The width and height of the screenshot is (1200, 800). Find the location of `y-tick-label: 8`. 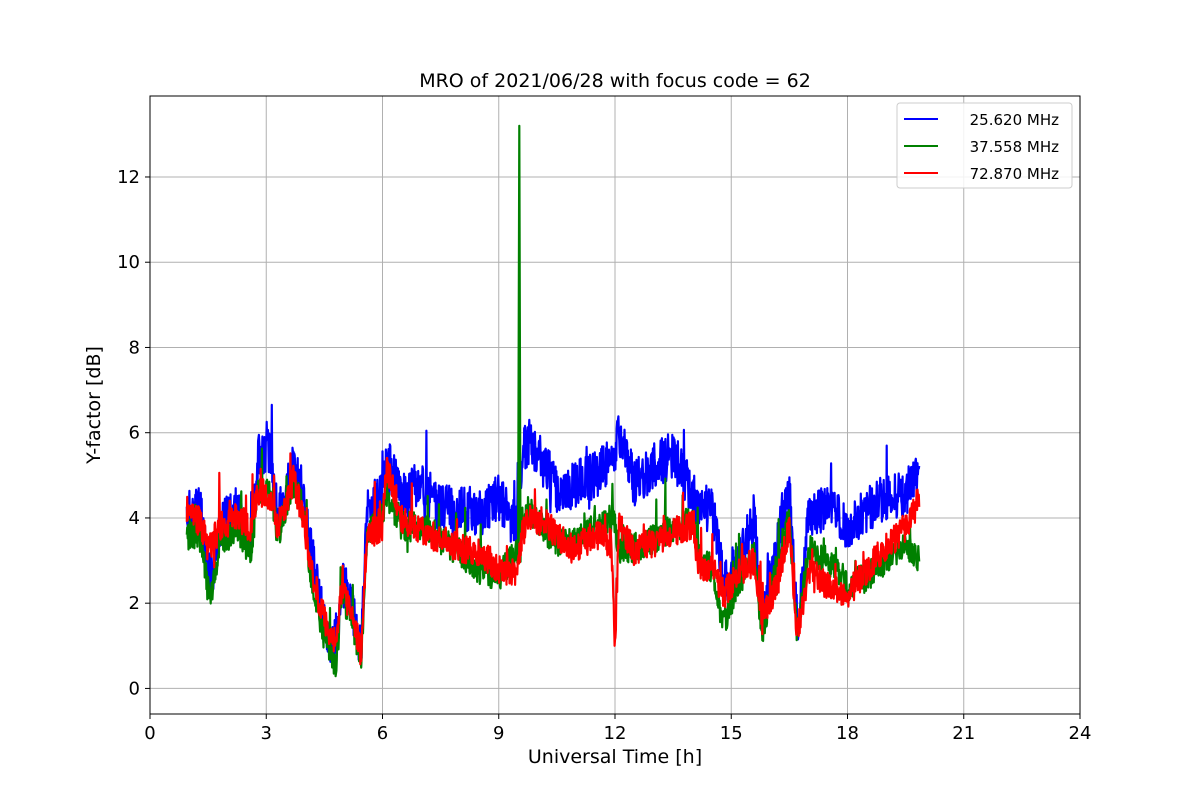

y-tick-label: 8 is located at coordinates (134, 347).